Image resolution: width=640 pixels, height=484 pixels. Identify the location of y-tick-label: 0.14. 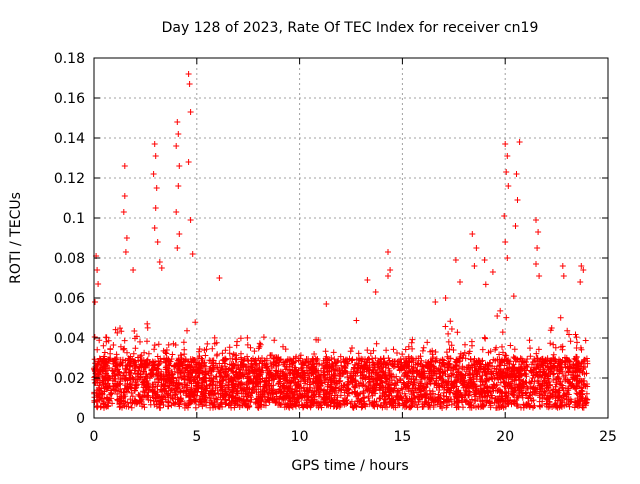
(69, 139).